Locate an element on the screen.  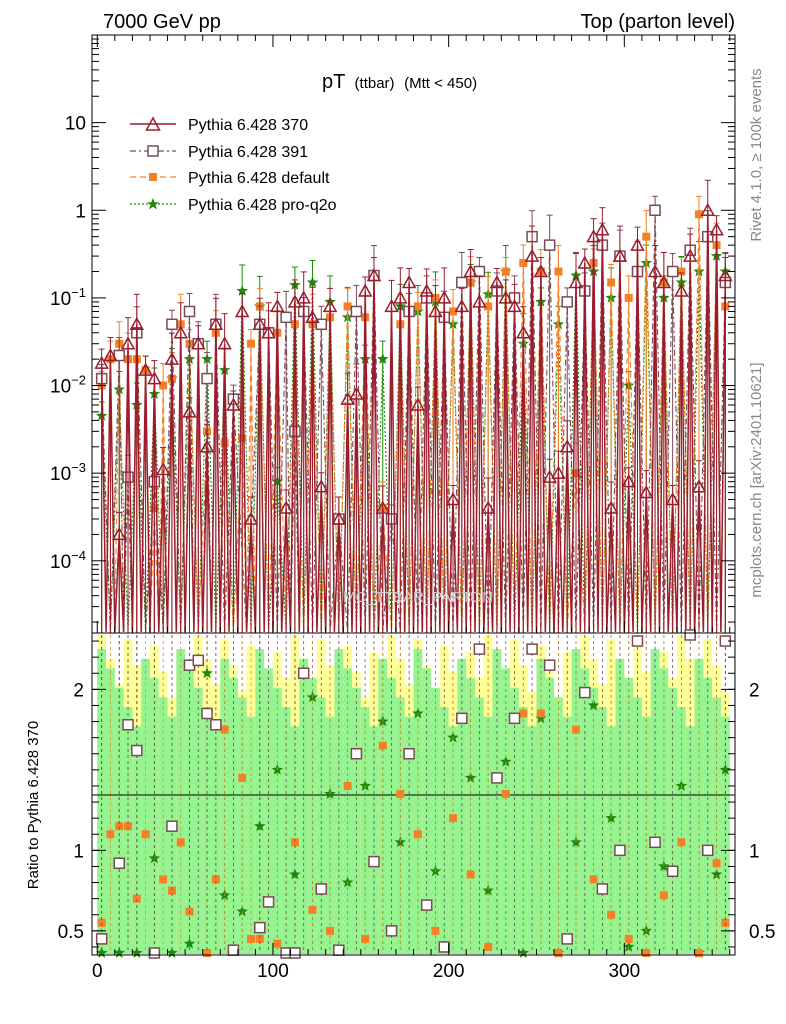
legend-label-proq2o: Pythia 6.428 pro-q2o is located at coordinates (262, 205).